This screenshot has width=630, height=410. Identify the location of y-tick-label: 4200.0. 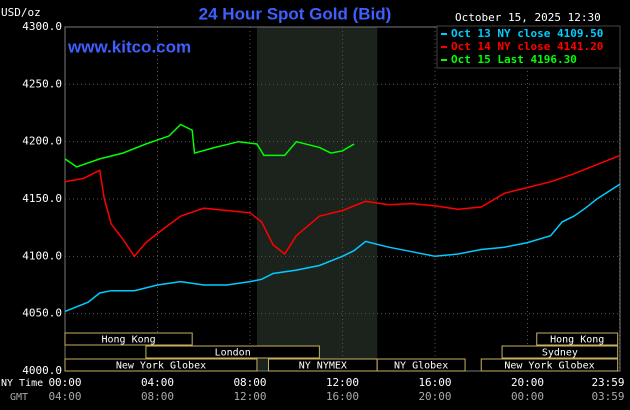
(42, 141).